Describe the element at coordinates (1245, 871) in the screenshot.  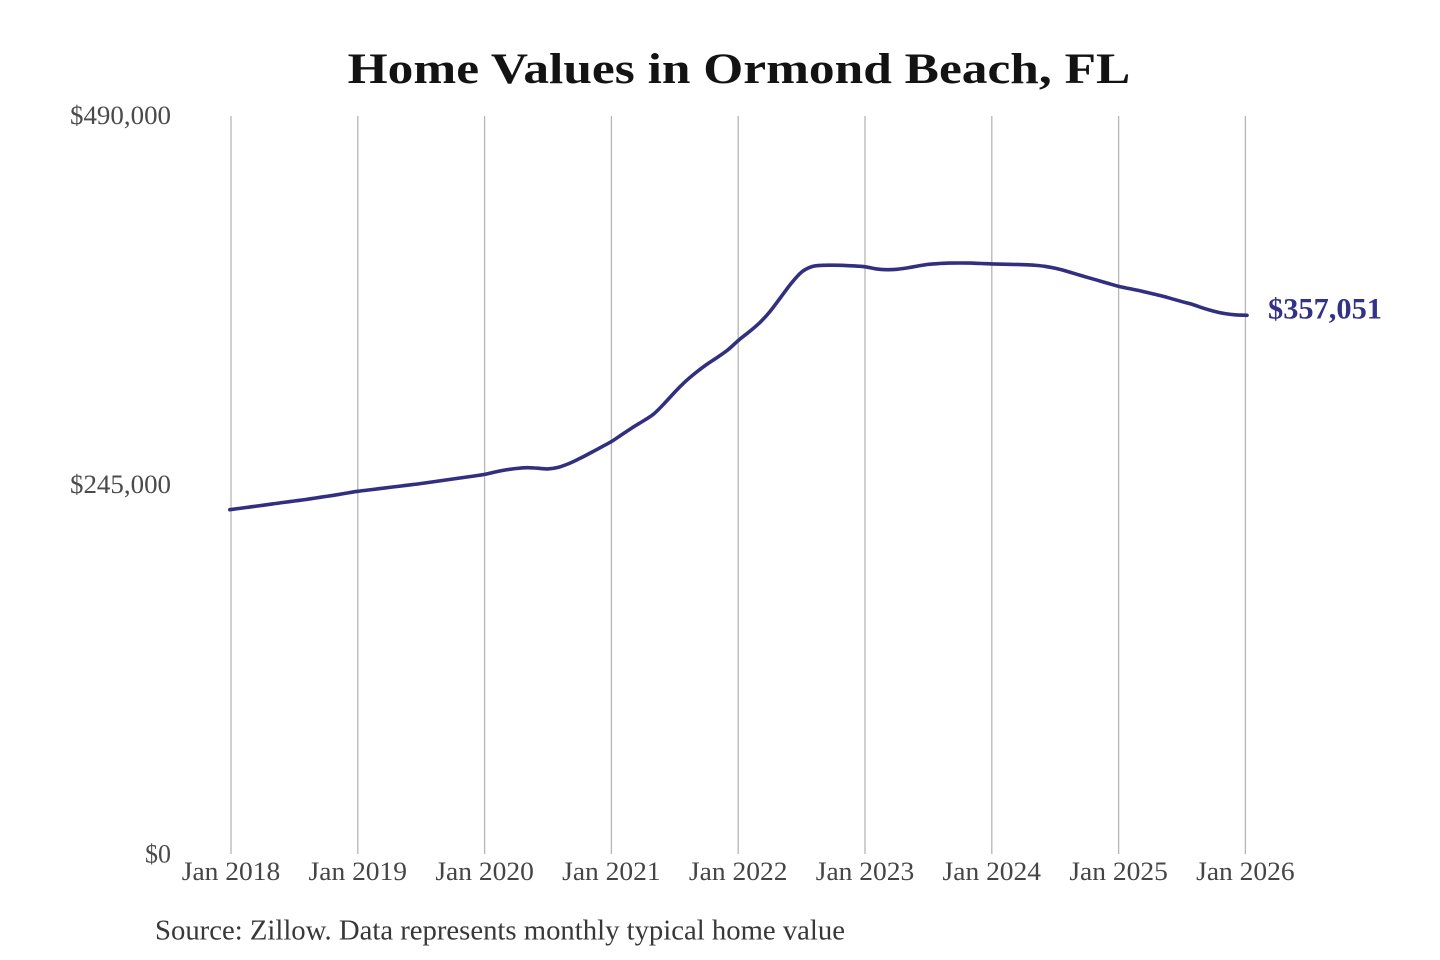
I see `svg-text: Jan 2026` at that location.